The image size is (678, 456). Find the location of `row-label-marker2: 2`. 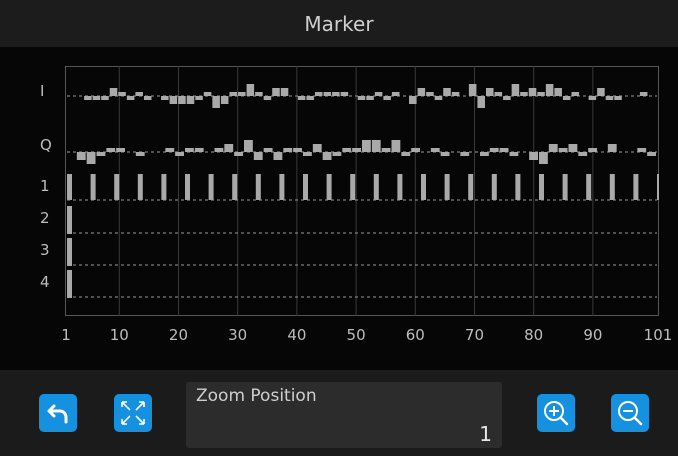

row-label-marker2: 2 is located at coordinates (45, 218).